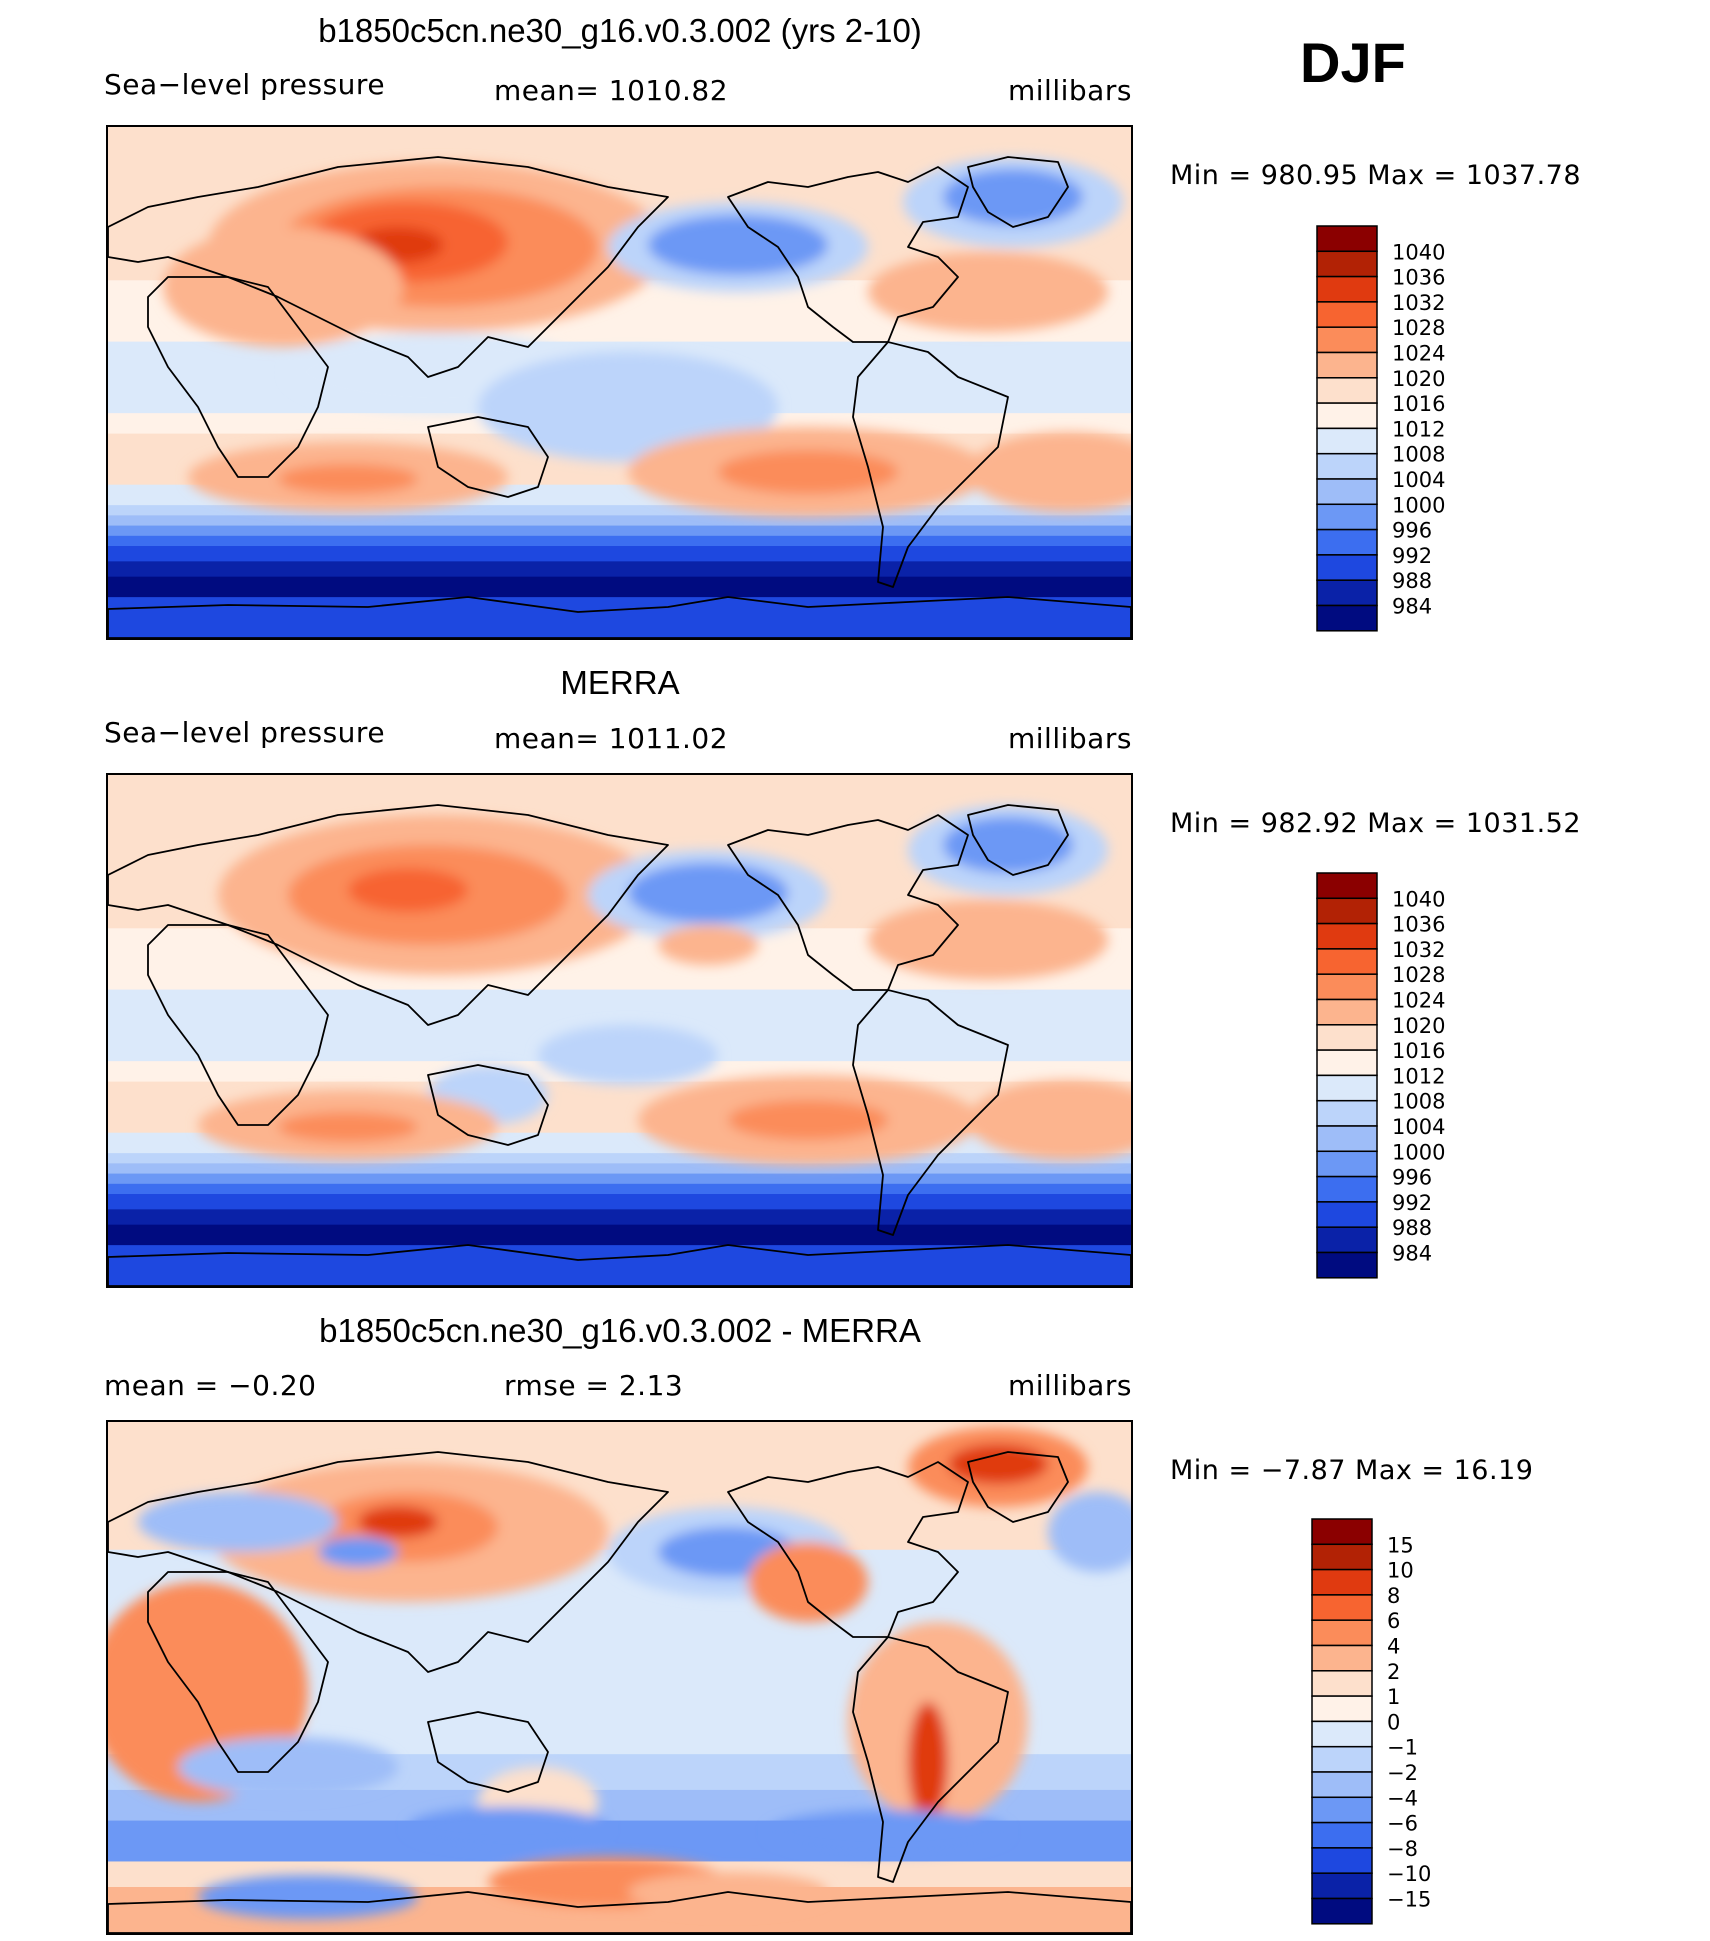 The image size is (1710, 1941). What do you see at coordinates (1393, 1672) in the screenshot?
I see `colorbar-tick-label: 2` at bounding box center [1393, 1672].